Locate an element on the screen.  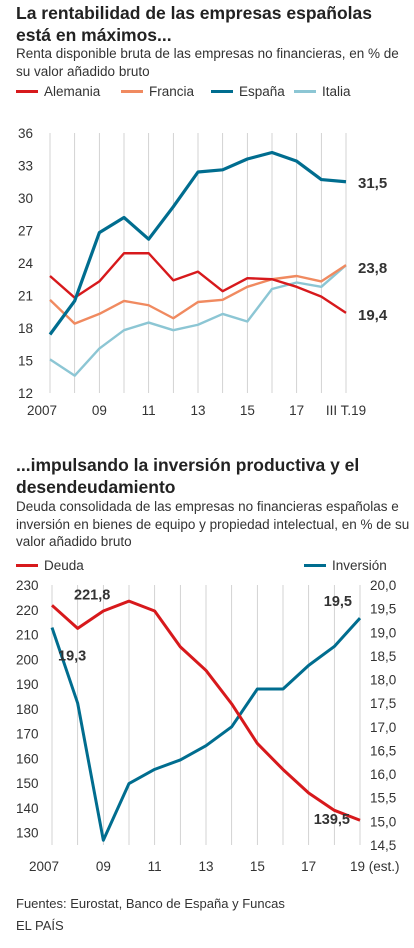
y-left-tick-label: 210 is located at coordinates (27, 635).